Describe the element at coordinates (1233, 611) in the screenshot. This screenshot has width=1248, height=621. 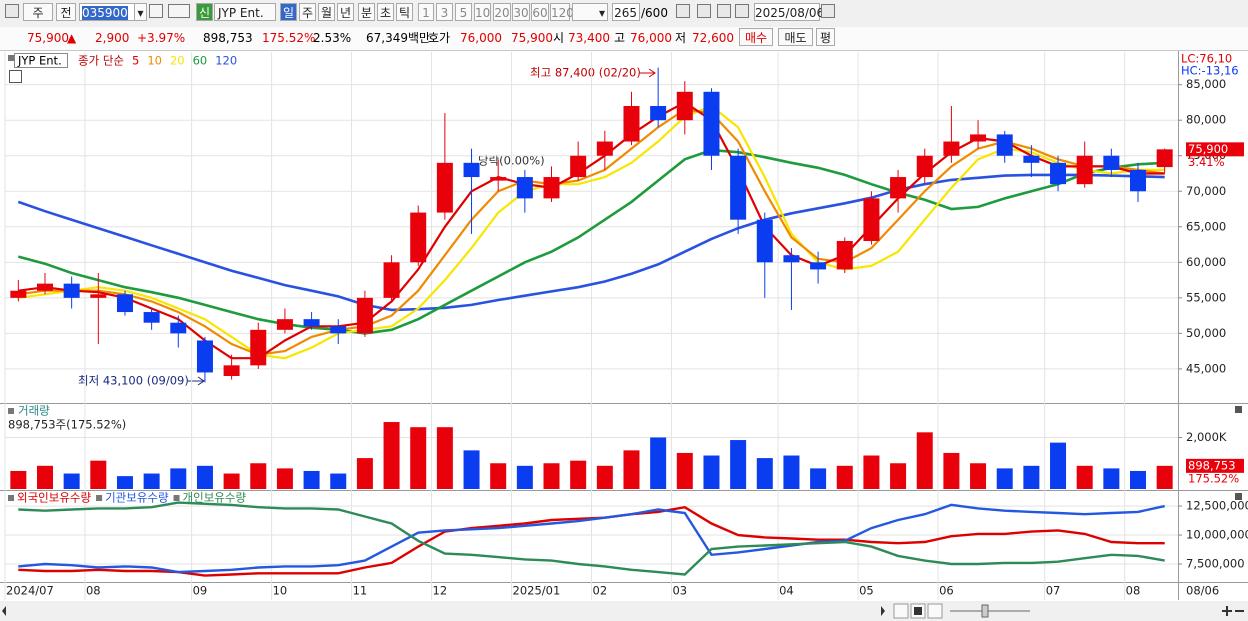
I see `zoom-buttons` at that location.